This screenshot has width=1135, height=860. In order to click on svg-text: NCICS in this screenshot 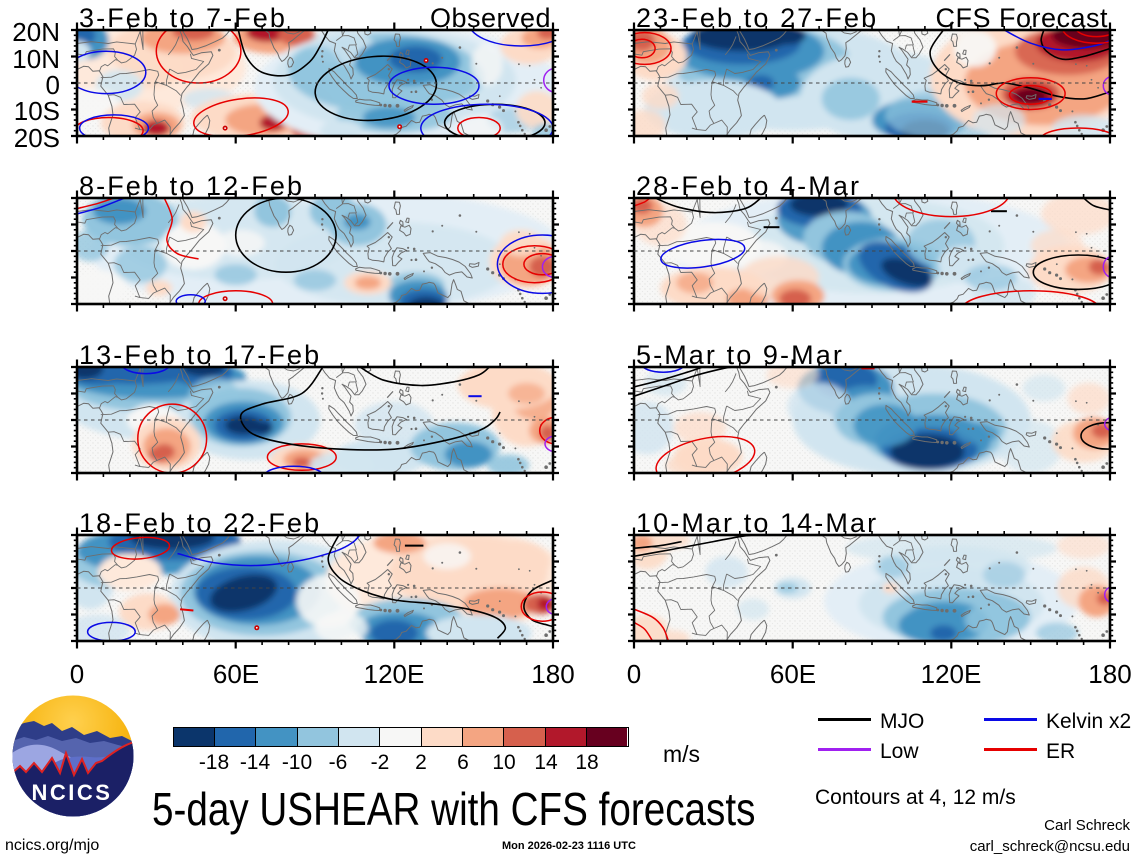, I will do `click(72, 792)`.